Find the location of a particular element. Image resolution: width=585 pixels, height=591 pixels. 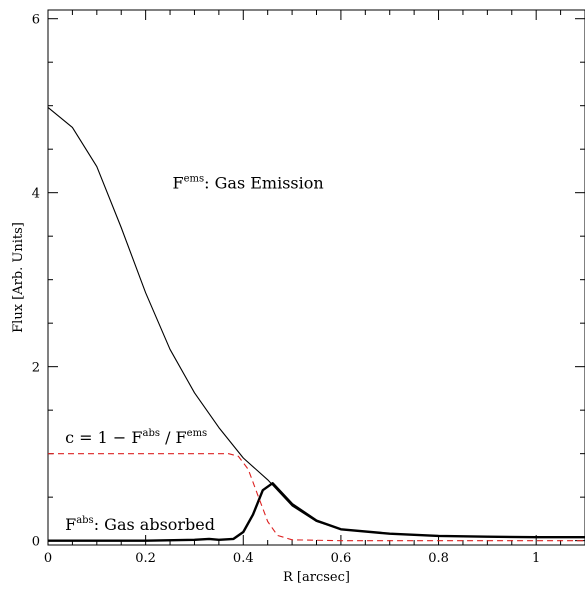

annotation-1: Fems: Gas Emission is located at coordinates (247, 182).